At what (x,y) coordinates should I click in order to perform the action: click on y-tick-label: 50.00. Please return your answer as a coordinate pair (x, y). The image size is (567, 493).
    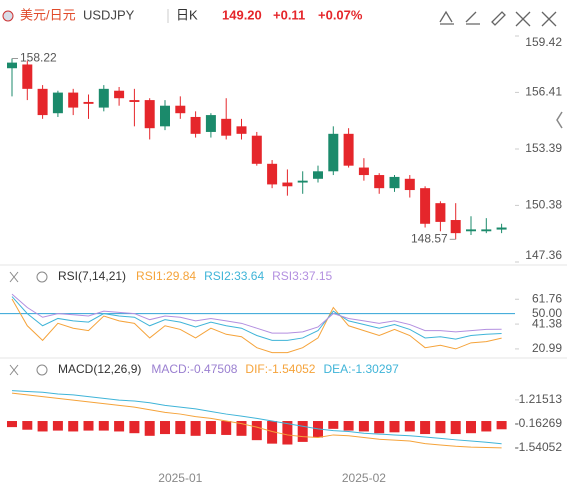
    Looking at the image, I should click on (547, 313).